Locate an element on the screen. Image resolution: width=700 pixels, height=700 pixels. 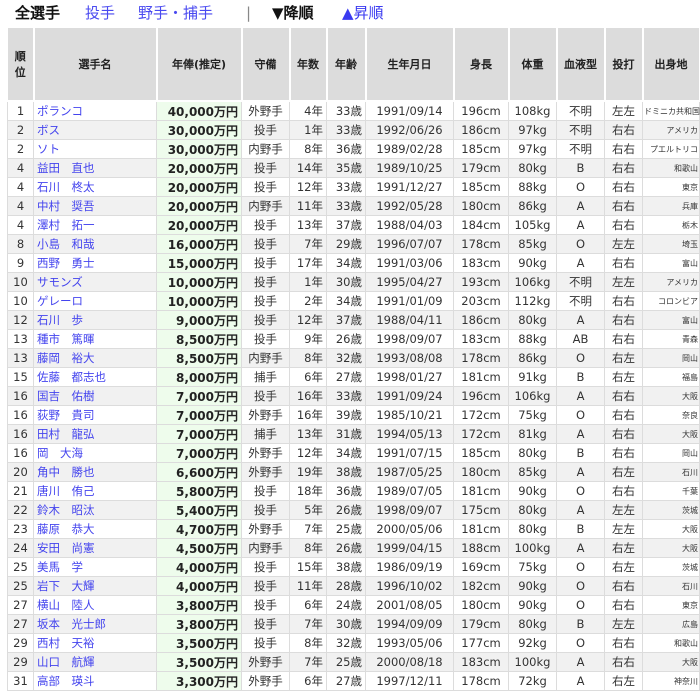
header-position: 守備 is located at coordinates (266, 64).